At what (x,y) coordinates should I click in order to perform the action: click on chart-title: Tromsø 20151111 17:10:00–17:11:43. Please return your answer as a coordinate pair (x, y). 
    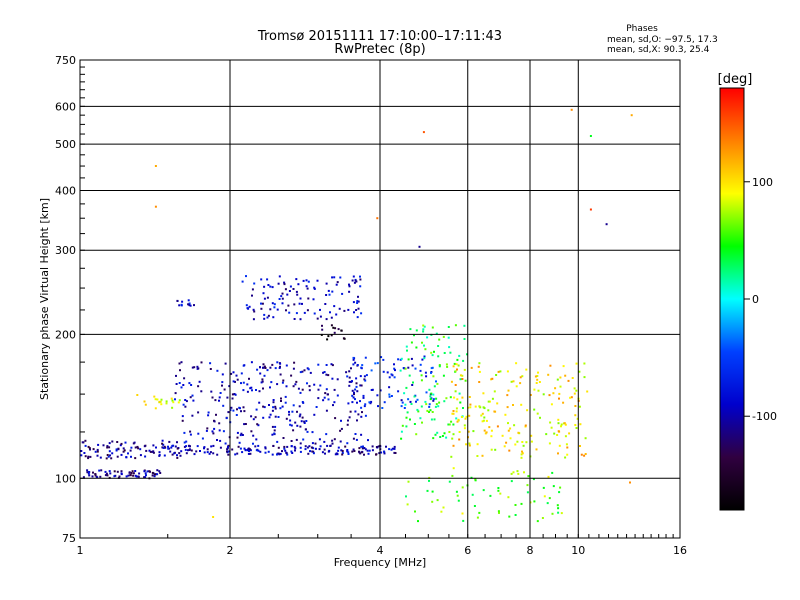
    Looking at the image, I should click on (379, 36).